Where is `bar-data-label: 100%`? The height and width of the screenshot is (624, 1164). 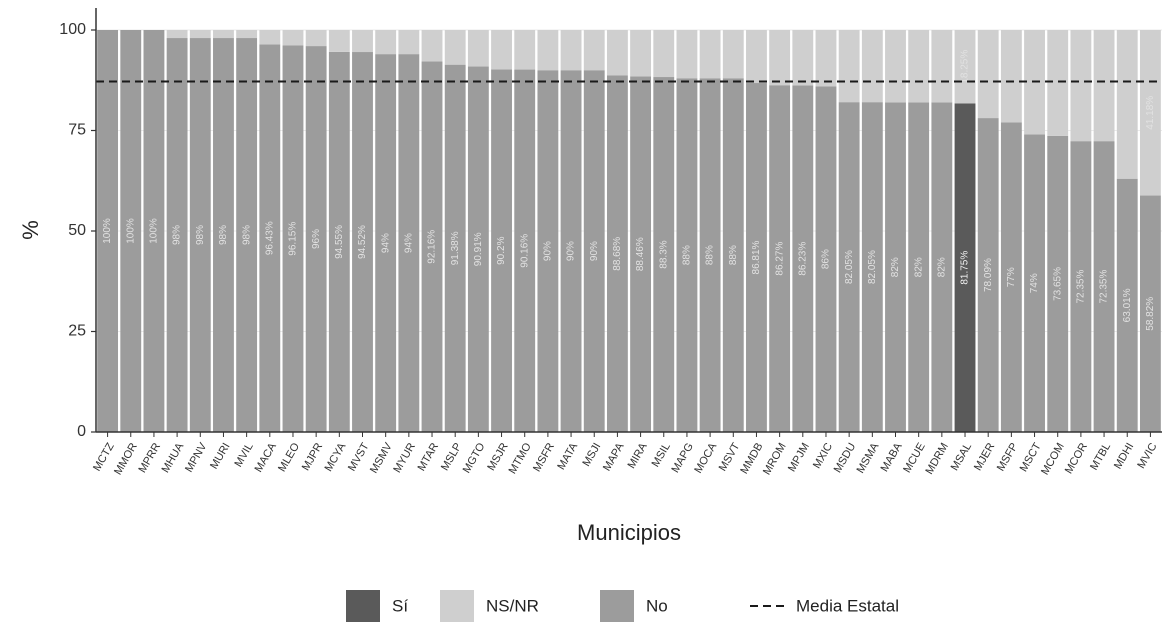 bar-data-label: 100% is located at coordinates (130, 231).